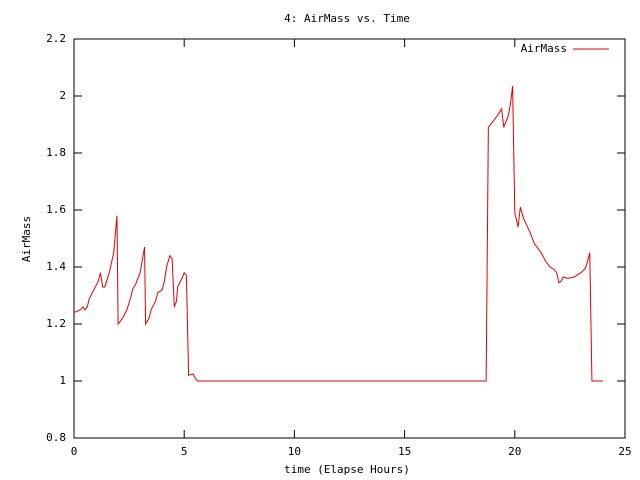 Image resolution: width=640 pixels, height=480 pixels. Describe the element at coordinates (184, 451) in the screenshot. I see `x-tick-label: 5` at that location.